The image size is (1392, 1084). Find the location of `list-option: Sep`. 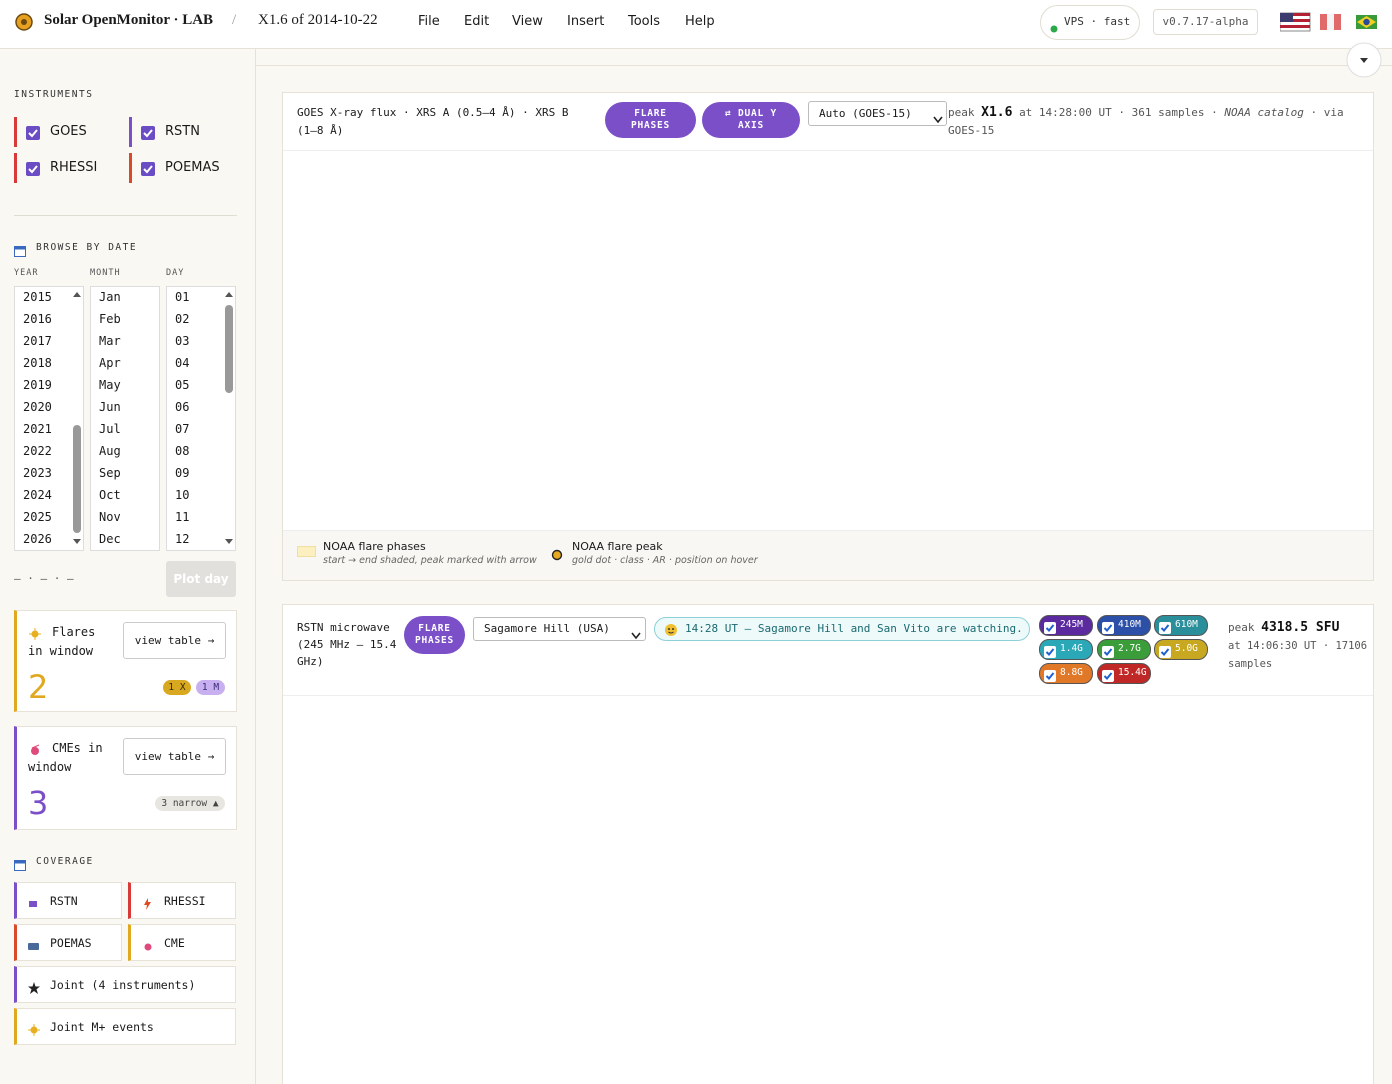

list-option: Sep is located at coordinates (110, 473).